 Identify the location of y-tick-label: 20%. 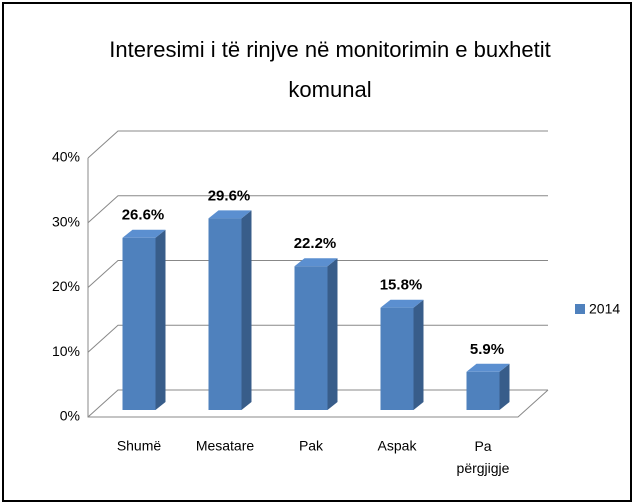
(66, 286).